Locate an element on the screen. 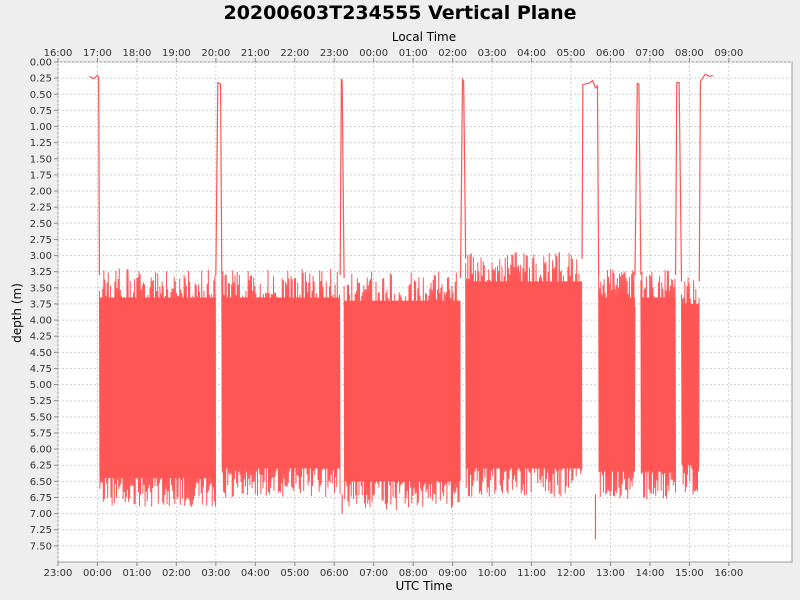  top-tick-label: 06:00 is located at coordinates (610, 53).